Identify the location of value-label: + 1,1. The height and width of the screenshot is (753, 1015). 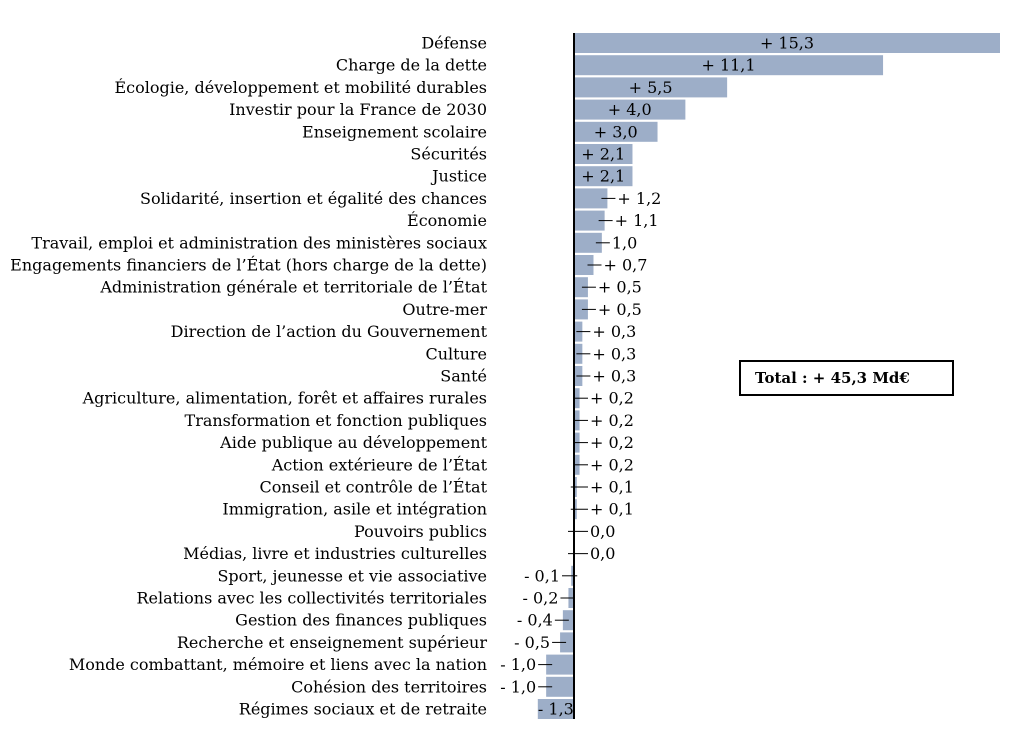
(637, 220).